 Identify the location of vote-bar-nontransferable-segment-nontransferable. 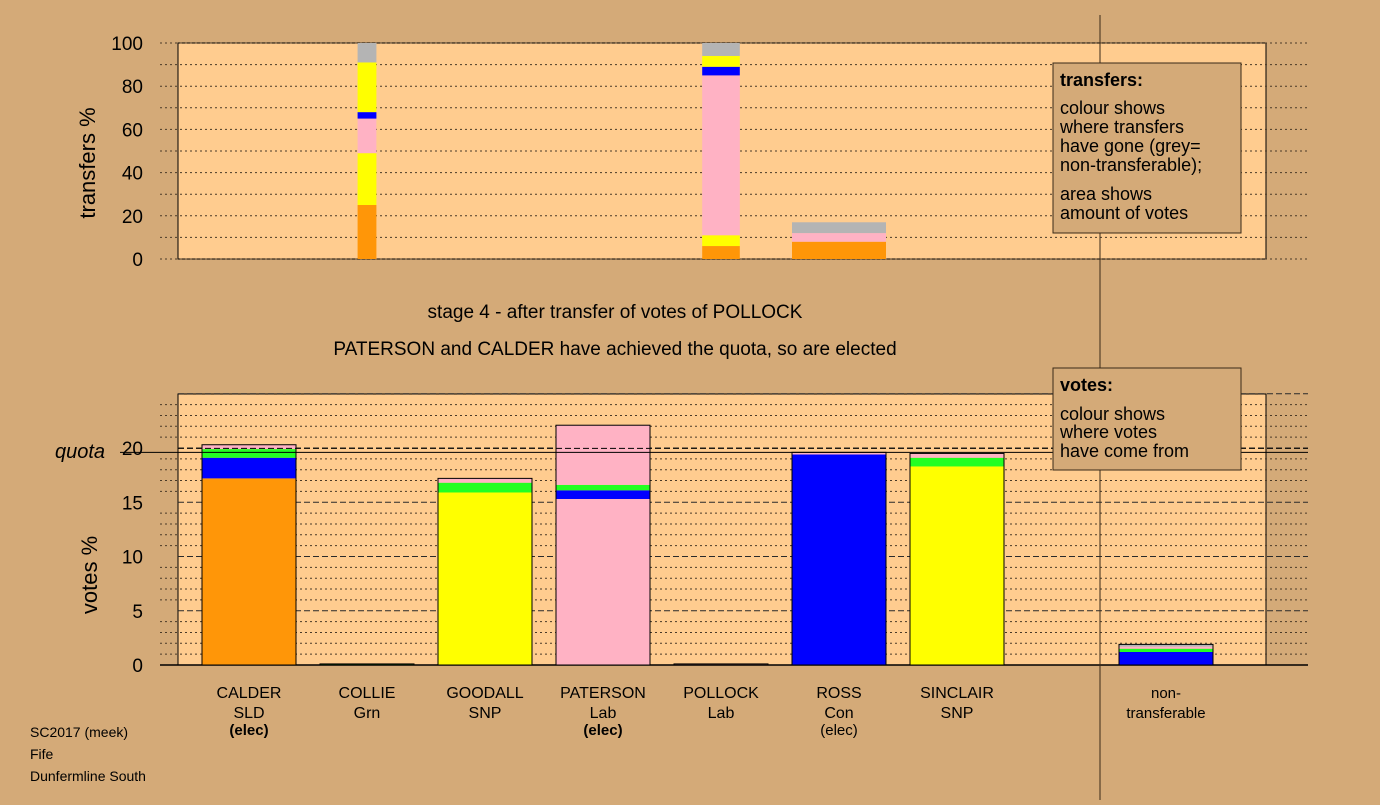
(1166, 645).